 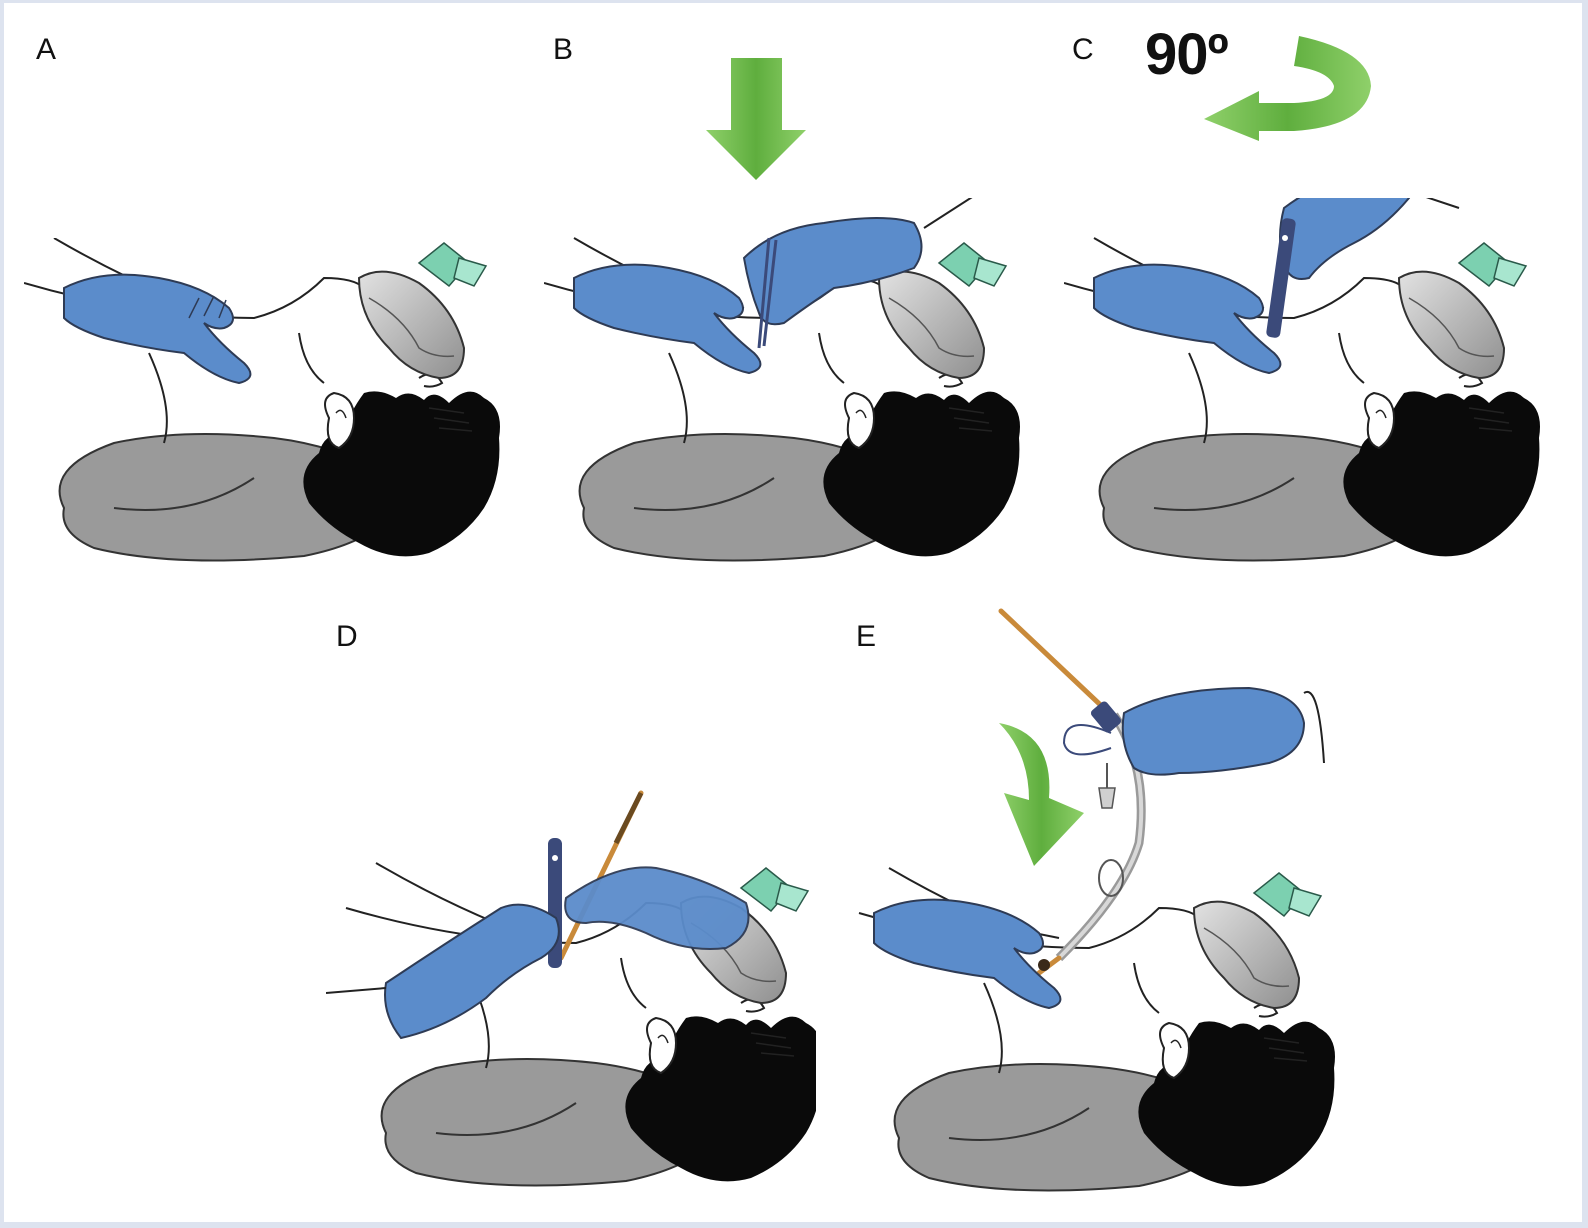 What do you see at coordinates (1287, 88) in the screenshot?
I see `rotate-arrow-icon` at bounding box center [1287, 88].